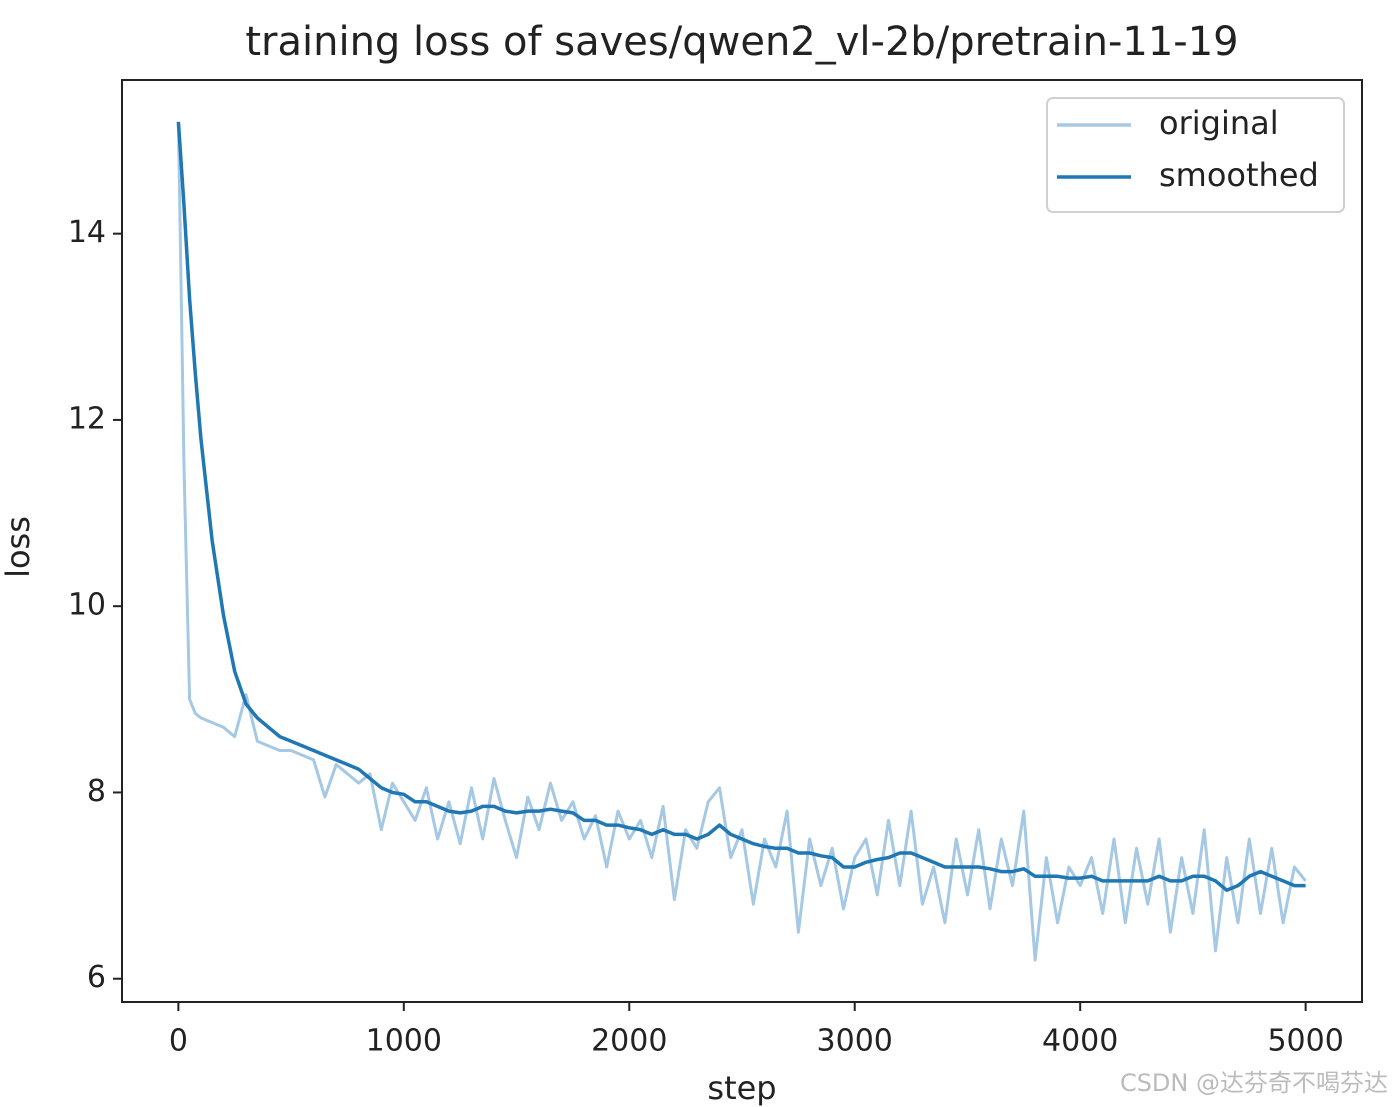 The image size is (1392, 1107). I want to click on y-tick-label: 10, so click(87, 605).